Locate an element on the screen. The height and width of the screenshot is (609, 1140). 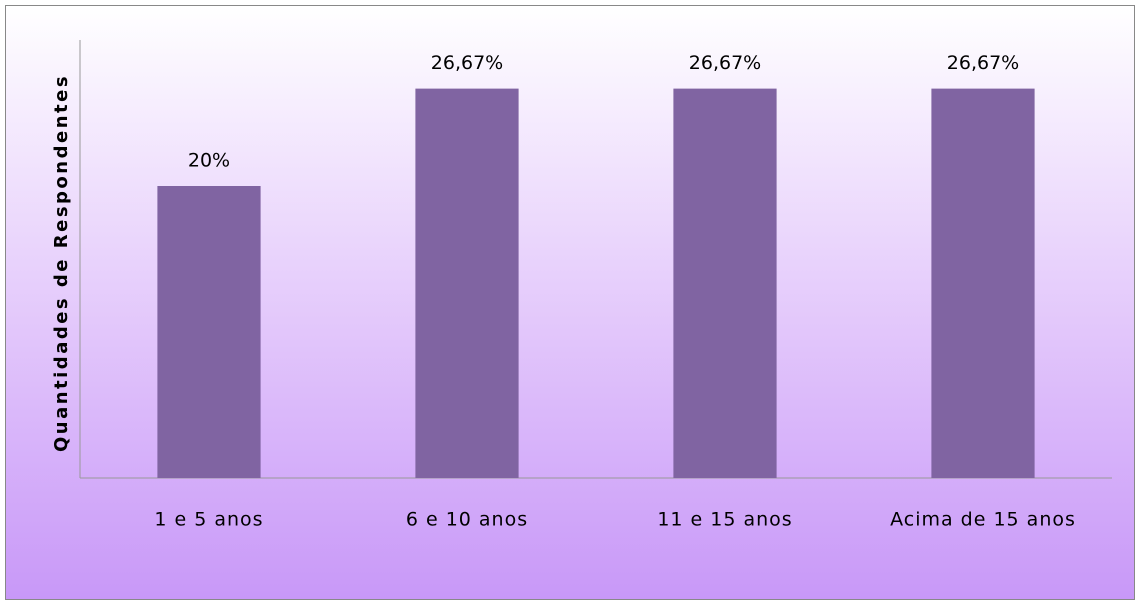
x-tick-label: 1 e 5 anos is located at coordinates (208, 520).